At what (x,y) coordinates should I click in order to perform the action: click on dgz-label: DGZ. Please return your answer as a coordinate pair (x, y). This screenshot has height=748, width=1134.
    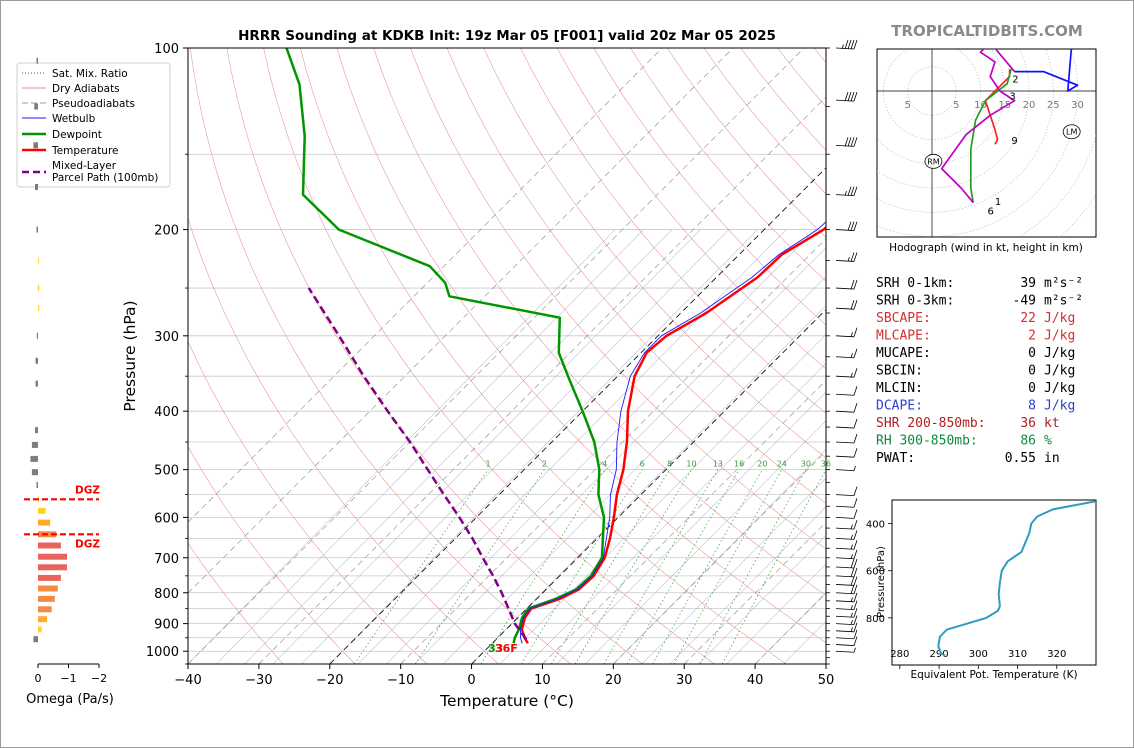
    Looking at the image, I should click on (87, 490).